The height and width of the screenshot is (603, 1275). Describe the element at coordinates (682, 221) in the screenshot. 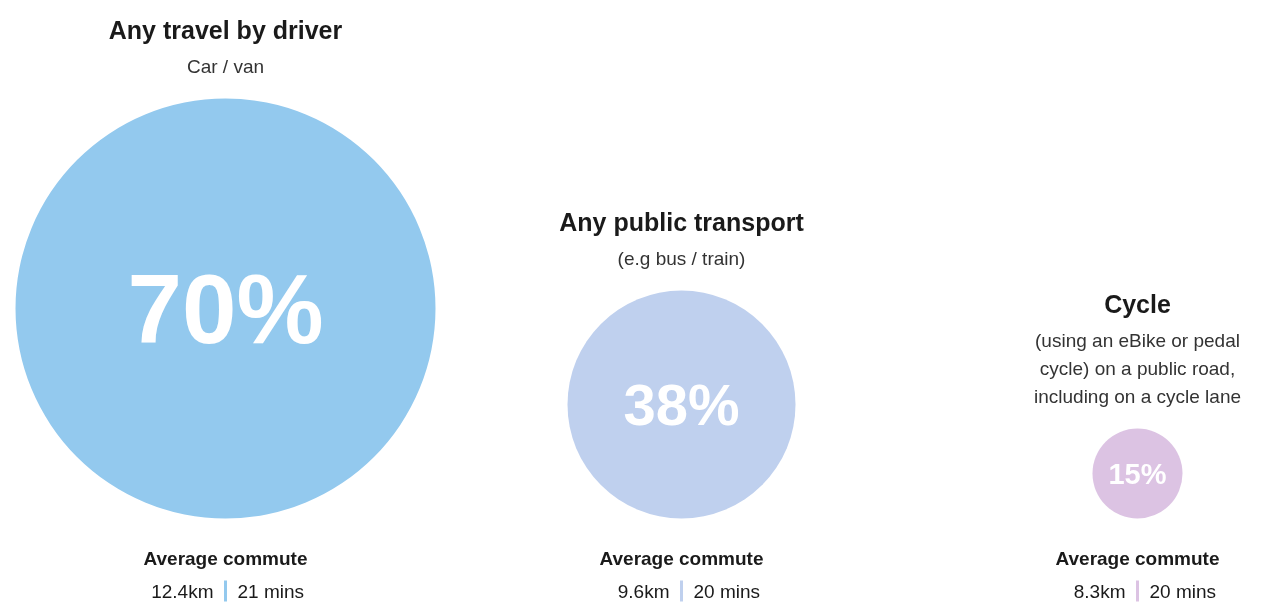

I see `category-label: Any public transport` at that location.